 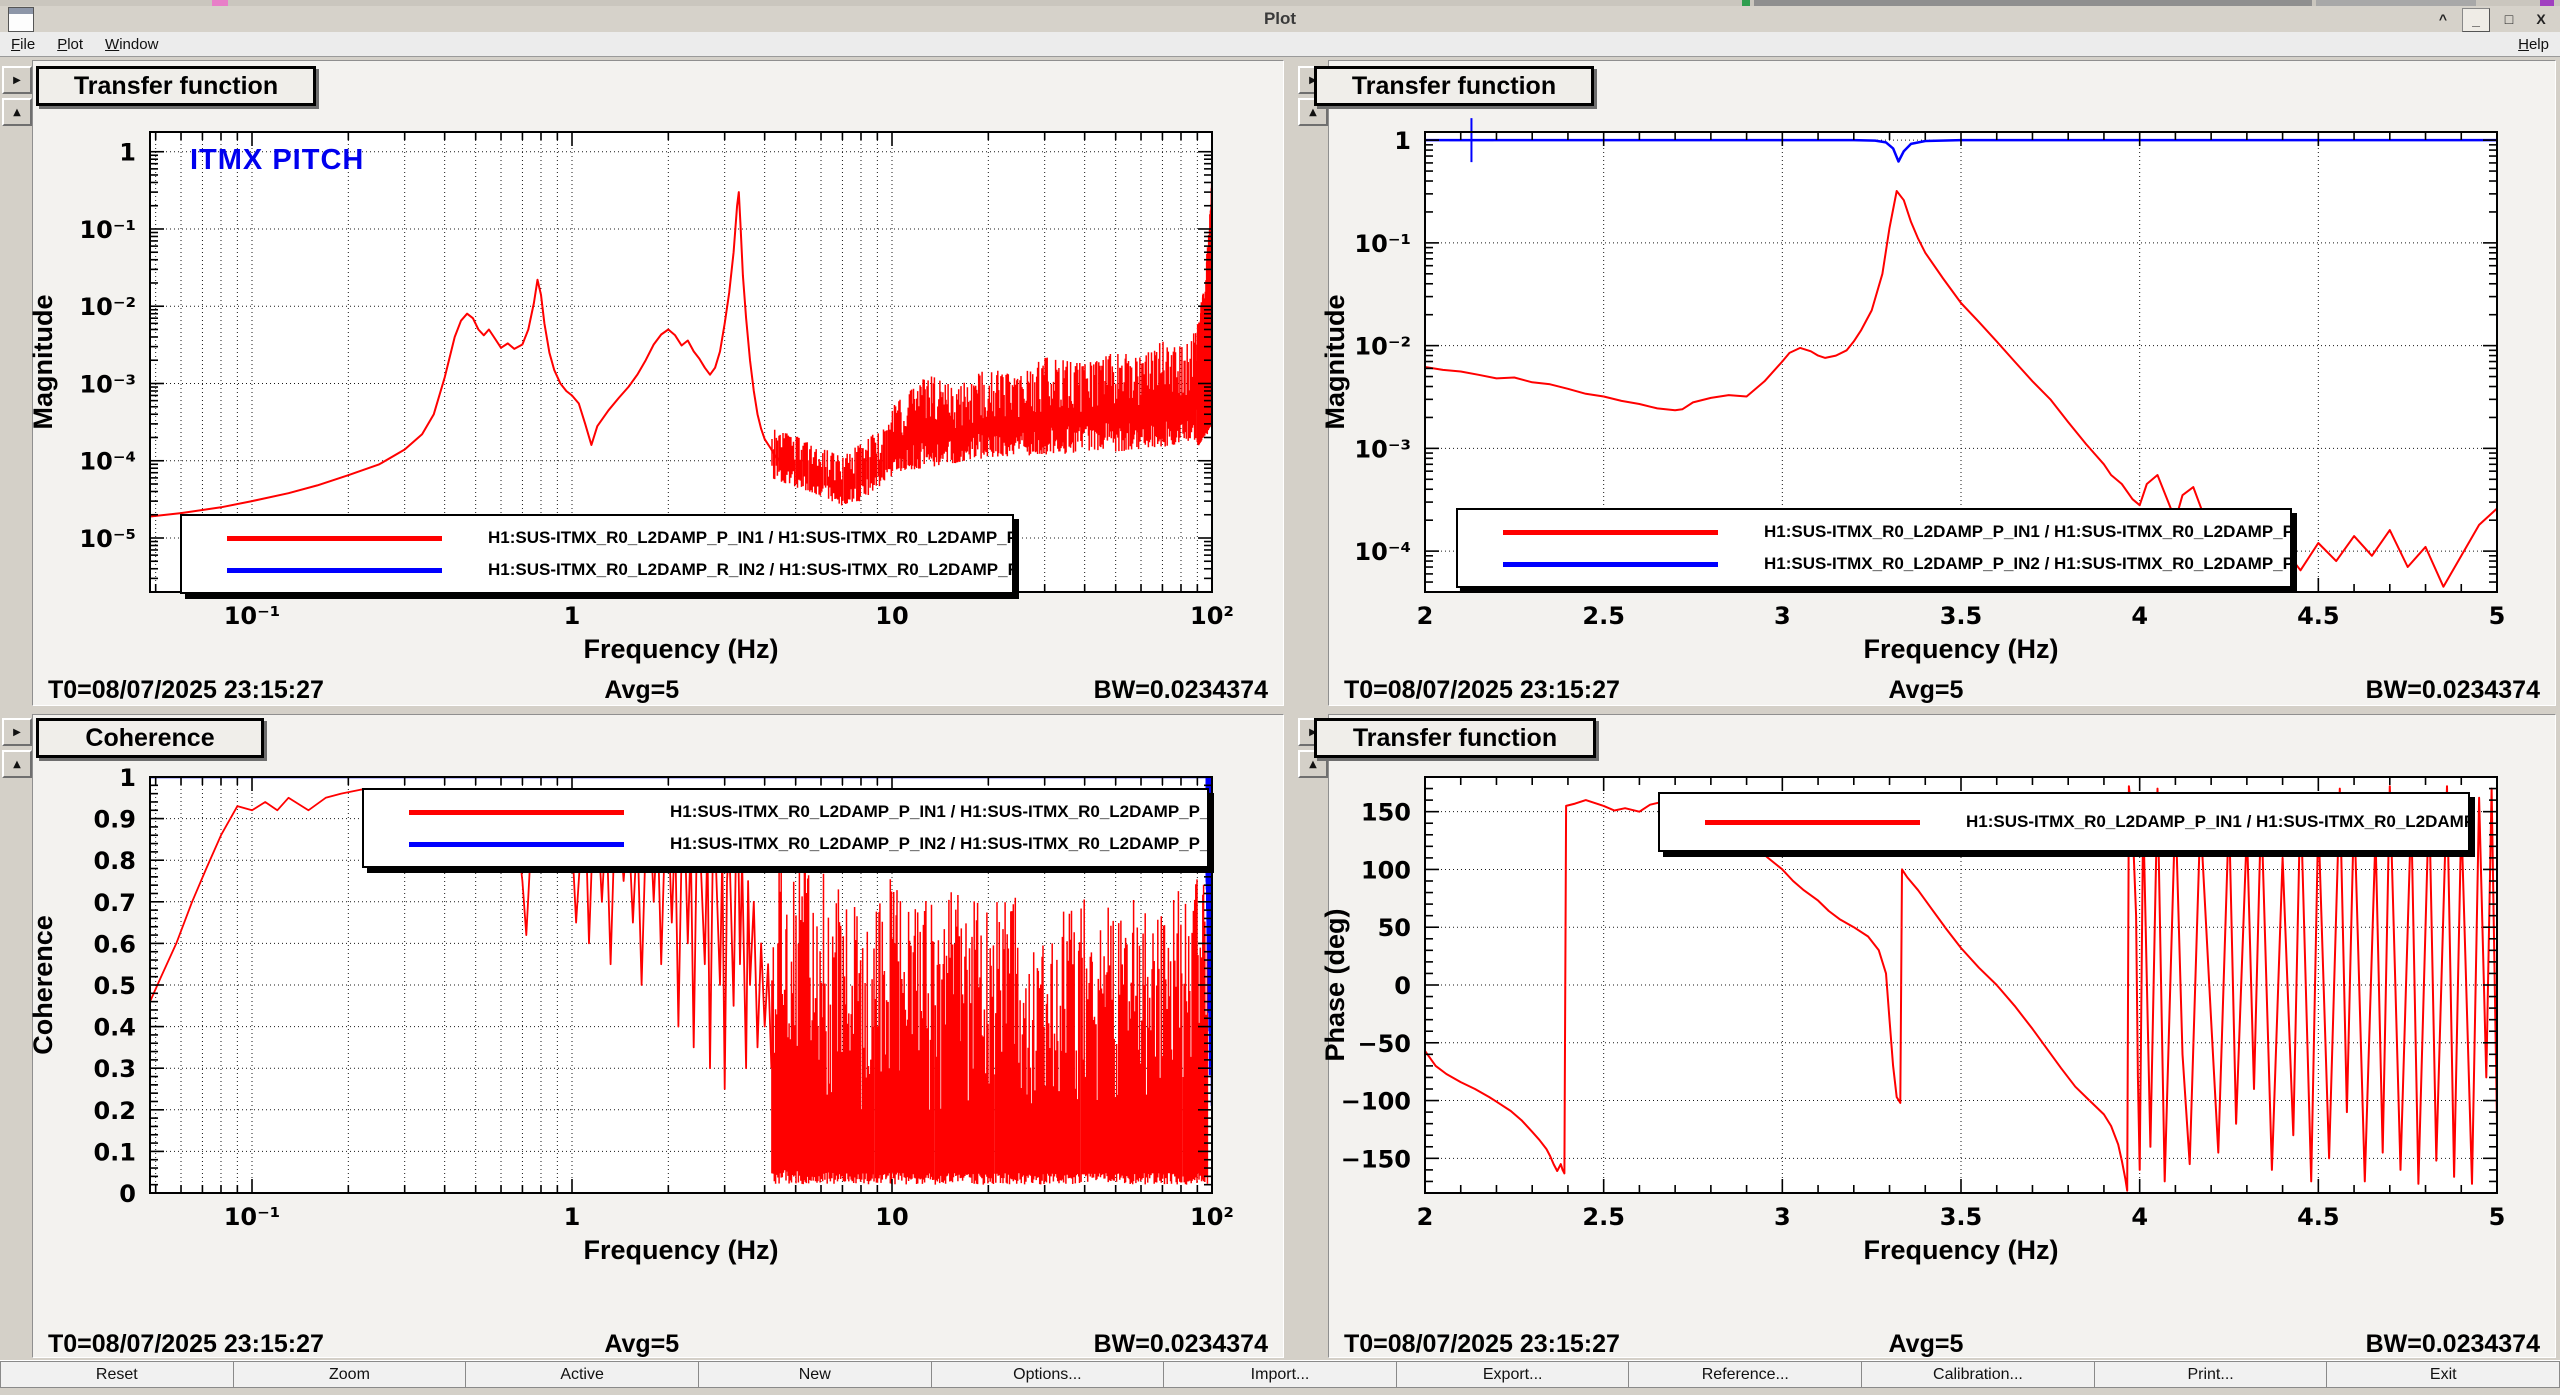 What do you see at coordinates (1394, 928) in the screenshot?
I see `svg-text: 50` at bounding box center [1394, 928].